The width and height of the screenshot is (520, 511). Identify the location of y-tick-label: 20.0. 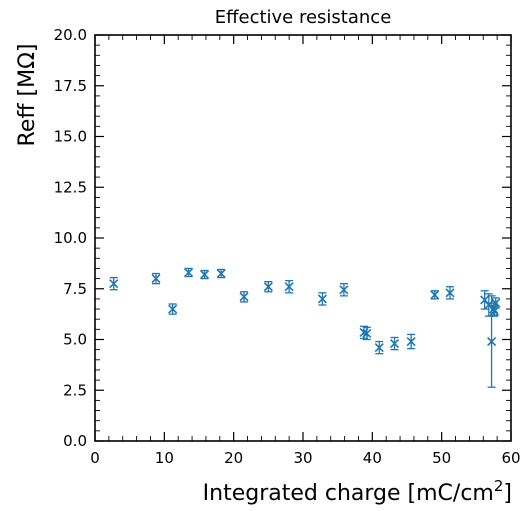
(70, 35).